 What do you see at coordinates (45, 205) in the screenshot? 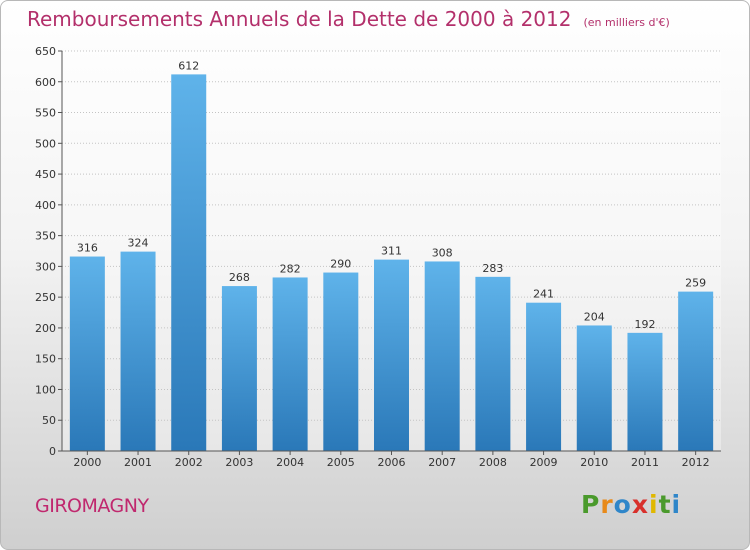
I see `y-tick-label: 400` at bounding box center [45, 205].